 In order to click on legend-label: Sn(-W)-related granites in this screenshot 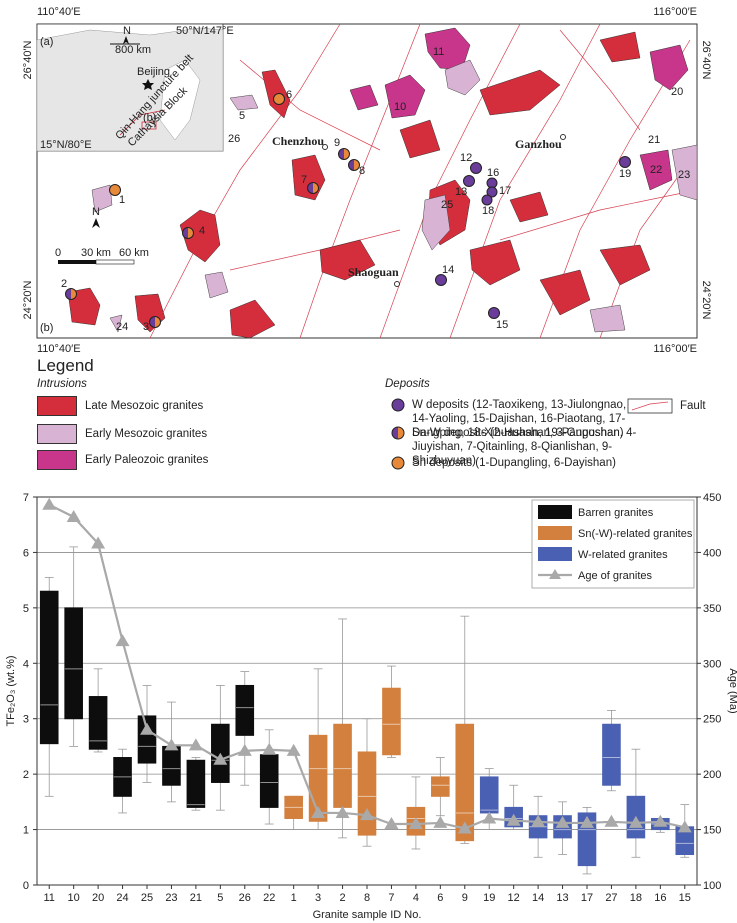, I will do `click(635, 534)`.